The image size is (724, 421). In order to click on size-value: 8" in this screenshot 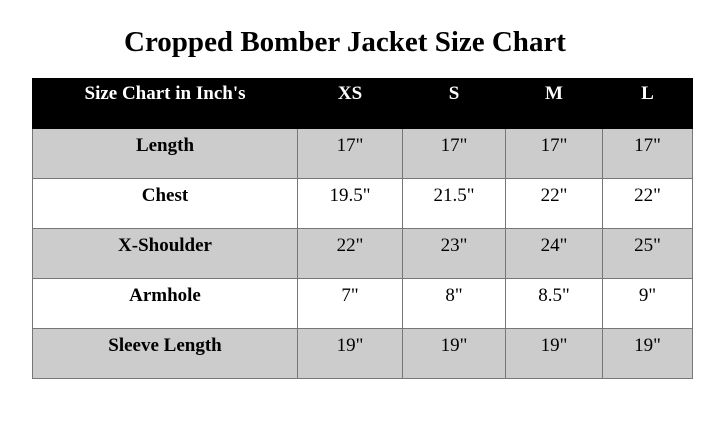, I will do `click(454, 303)`.